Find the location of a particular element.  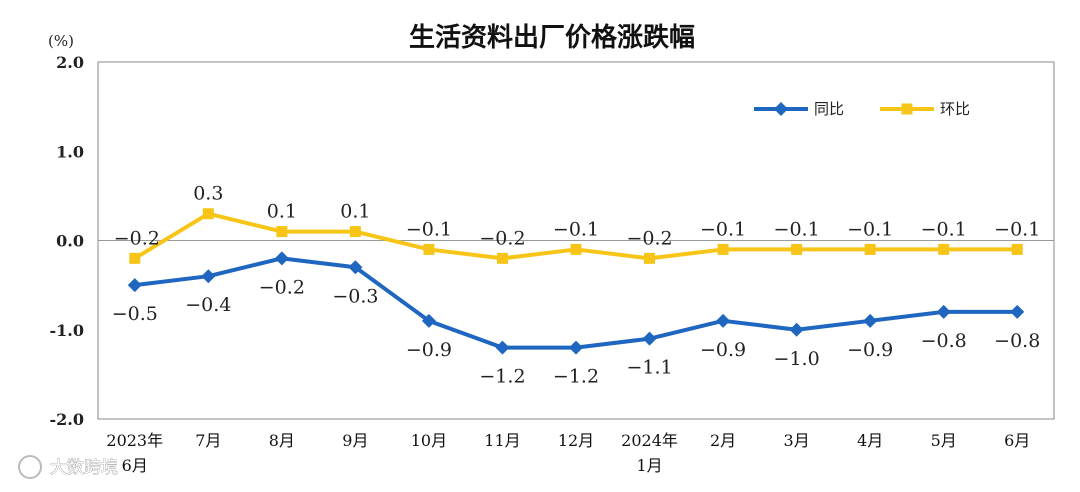

chart-title: 生活资料出厂价格涨跌幅 is located at coordinates (552, 37).